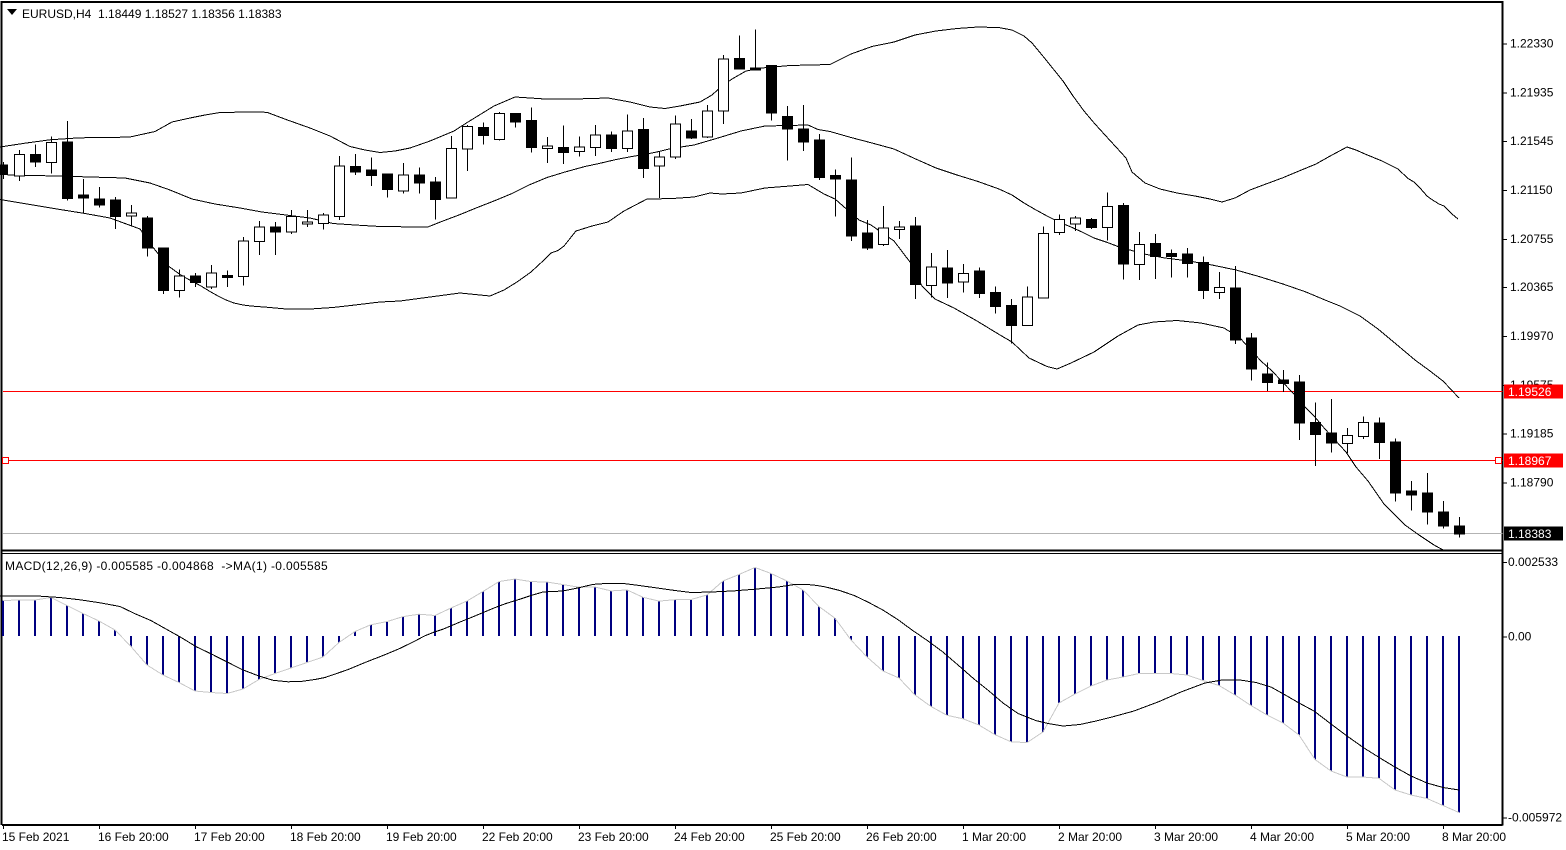 This screenshot has height=850, width=1566. What do you see at coordinates (229, 837) in the screenshot?
I see `svg-text: 17 Feb 20:00` at bounding box center [229, 837].